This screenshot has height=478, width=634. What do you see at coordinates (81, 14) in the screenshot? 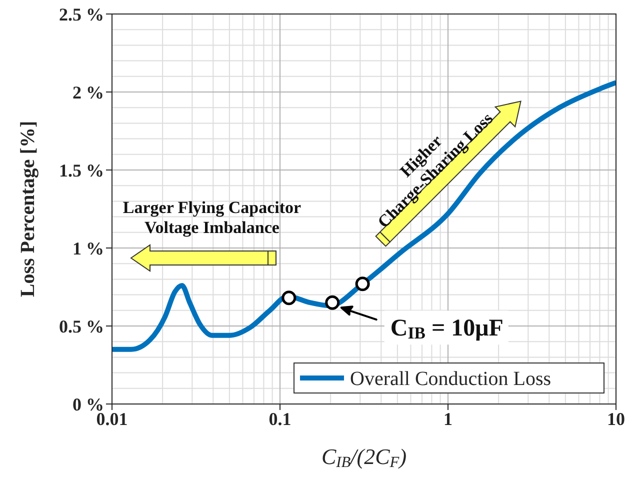
I see `y-tick-label: 2.5 %` at bounding box center [81, 14].